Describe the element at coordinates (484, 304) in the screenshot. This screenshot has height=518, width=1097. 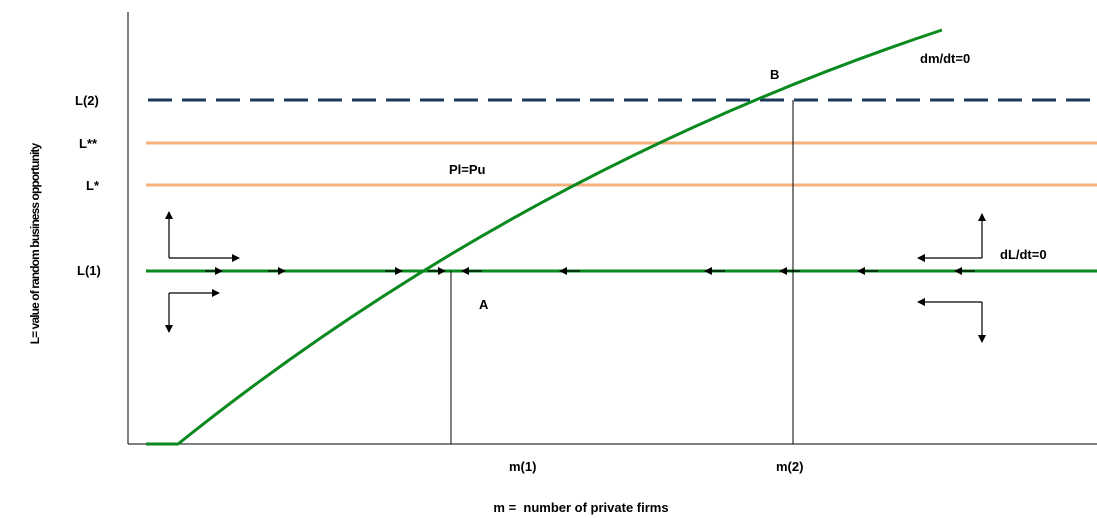
I see `point-a-label: A` at that location.